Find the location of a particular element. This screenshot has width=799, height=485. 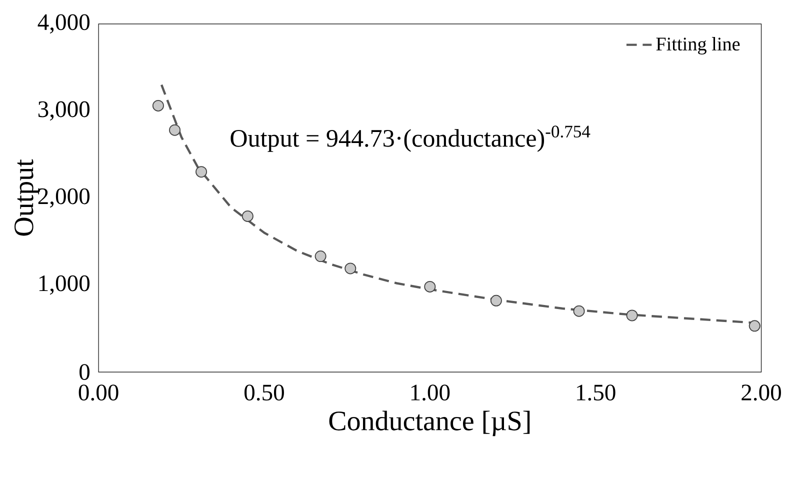

y-tick-label: 4,000 is located at coordinates (64, 24).